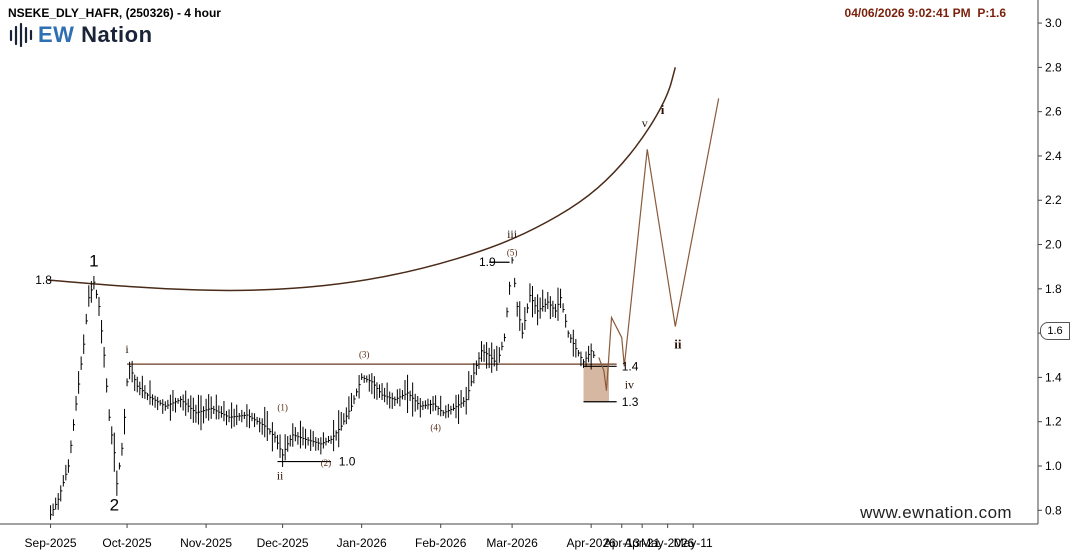 This screenshot has height=550, width=1070. What do you see at coordinates (1053, 67) in the screenshot?
I see `y-tick-label: 2.8` at bounding box center [1053, 67].